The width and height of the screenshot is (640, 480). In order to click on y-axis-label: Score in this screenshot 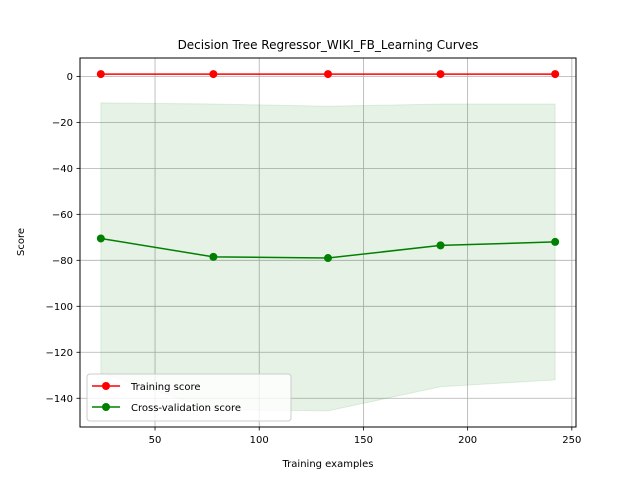, I will do `click(21, 242)`.